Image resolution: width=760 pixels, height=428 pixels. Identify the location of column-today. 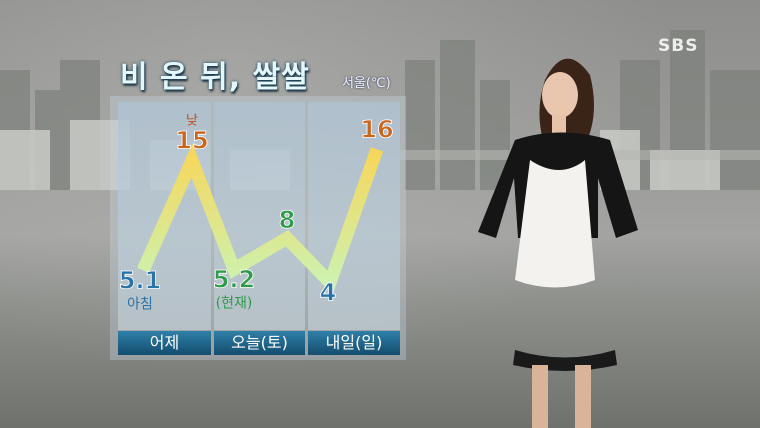
(259, 216).